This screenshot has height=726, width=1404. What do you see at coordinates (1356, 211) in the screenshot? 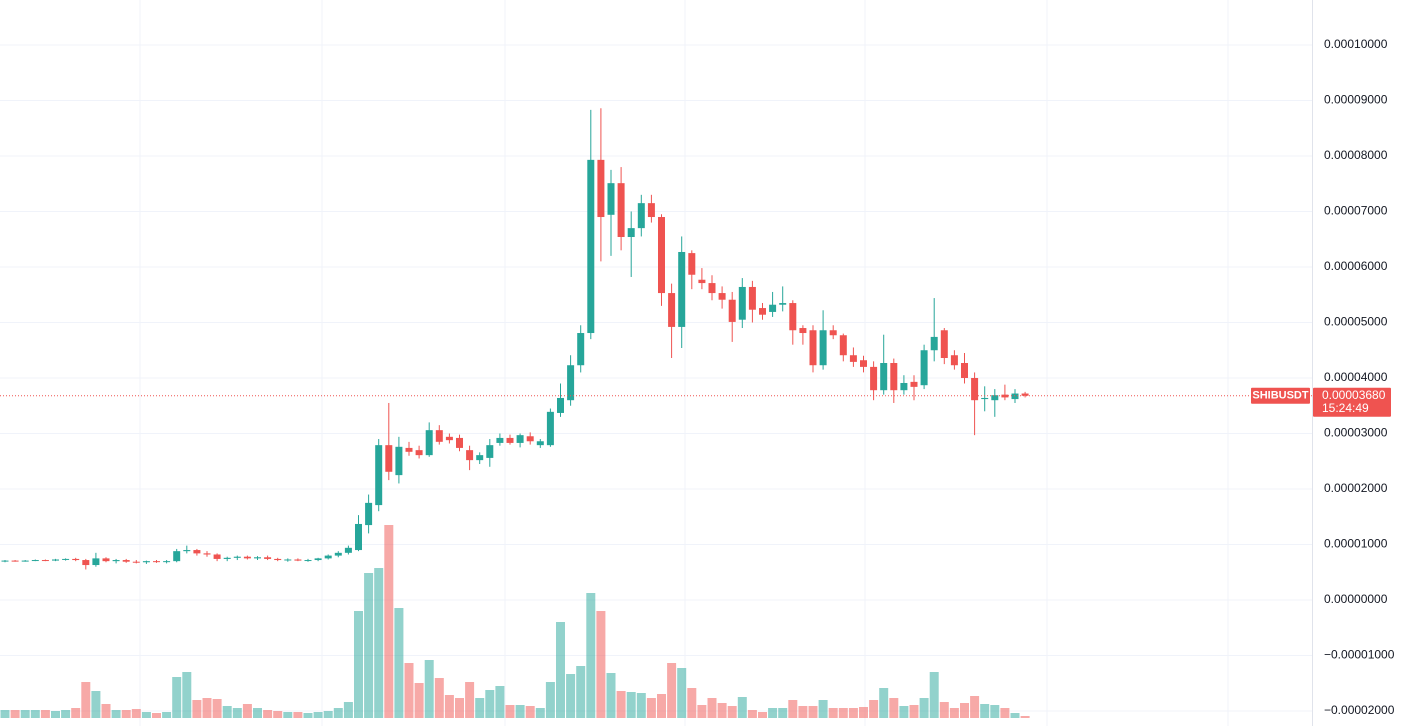
I see `y-tick-label: 0.00007000` at bounding box center [1356, 211].